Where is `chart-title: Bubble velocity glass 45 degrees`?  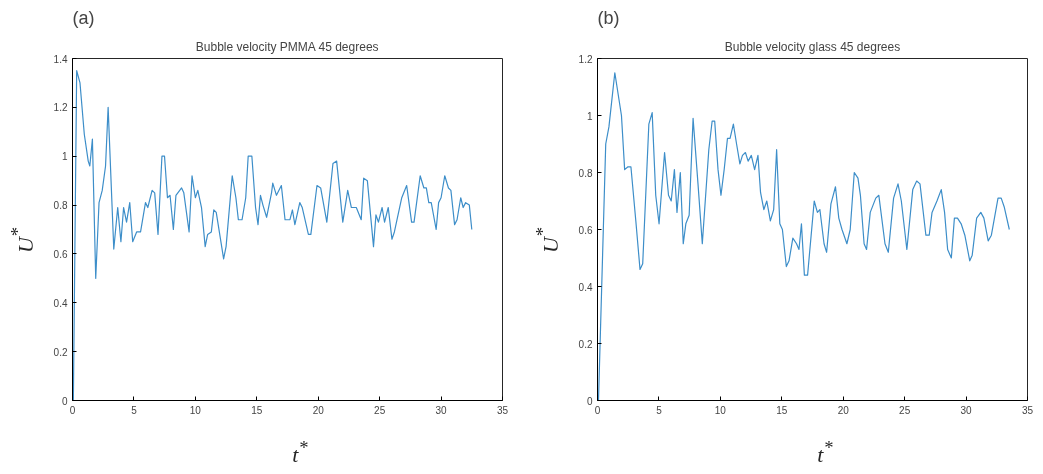 chart-title: Bubble velocity glass 45 degrees is located at coordinates (812, 46).